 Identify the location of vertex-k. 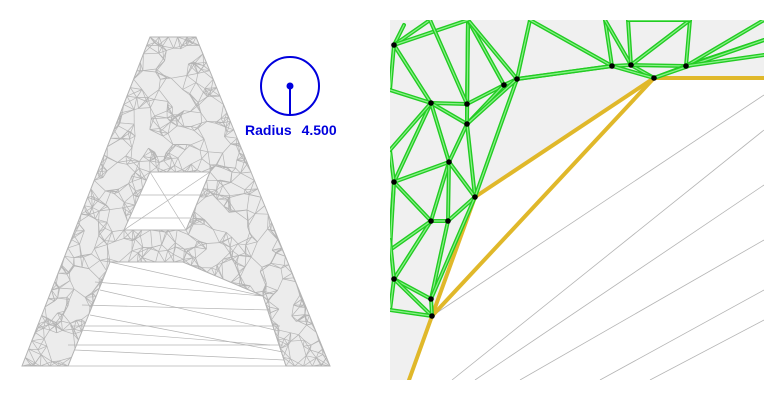
(686, 66).